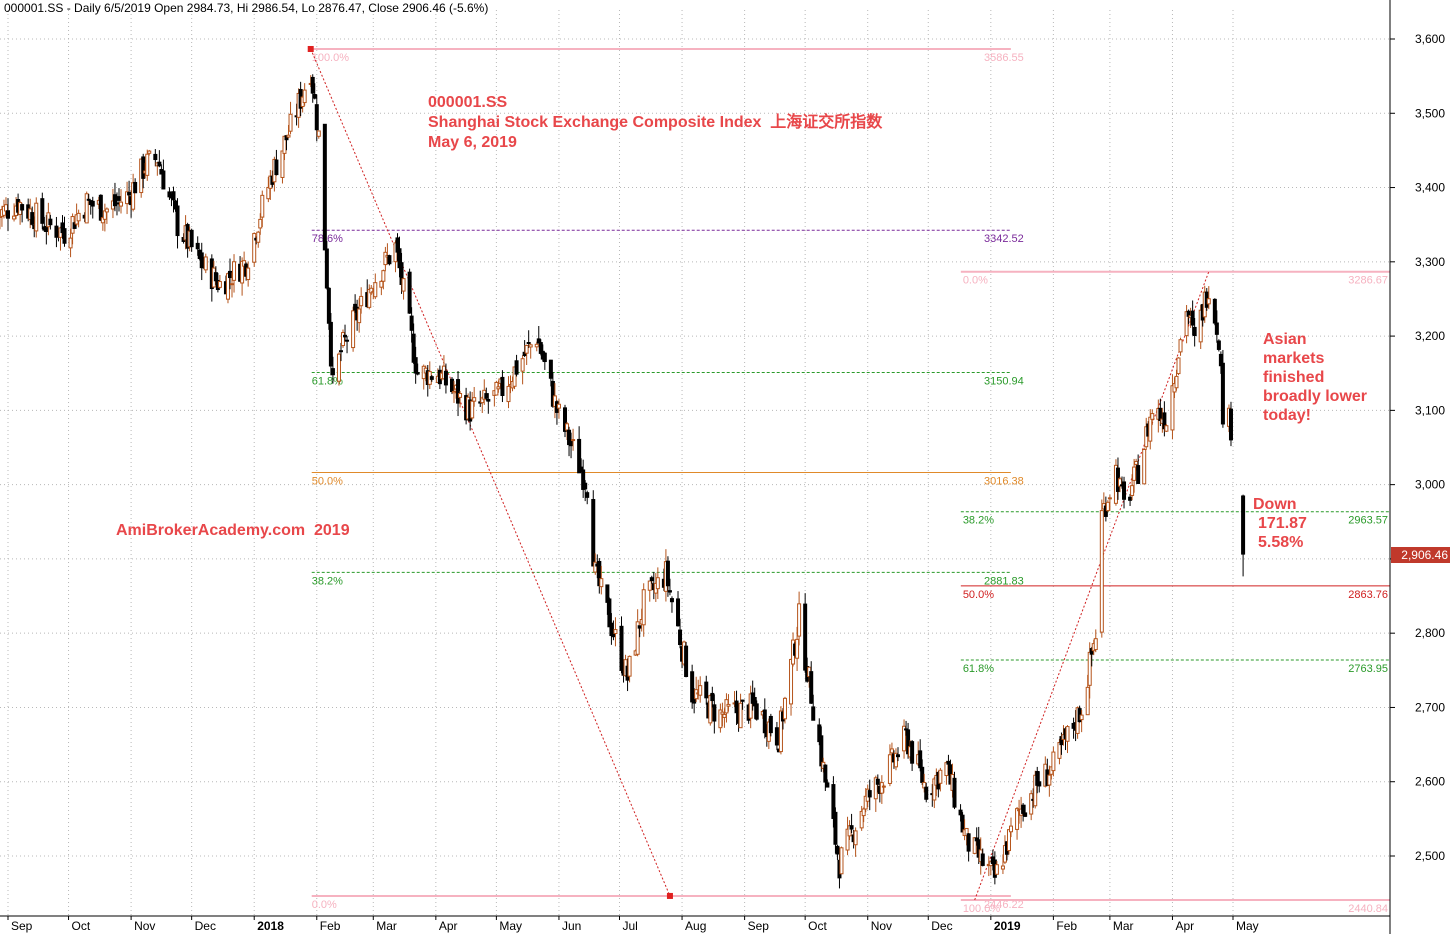 This screenshot has width=1450, height=934. I want to click on x-tick-label: Apr, so click(448, 926).